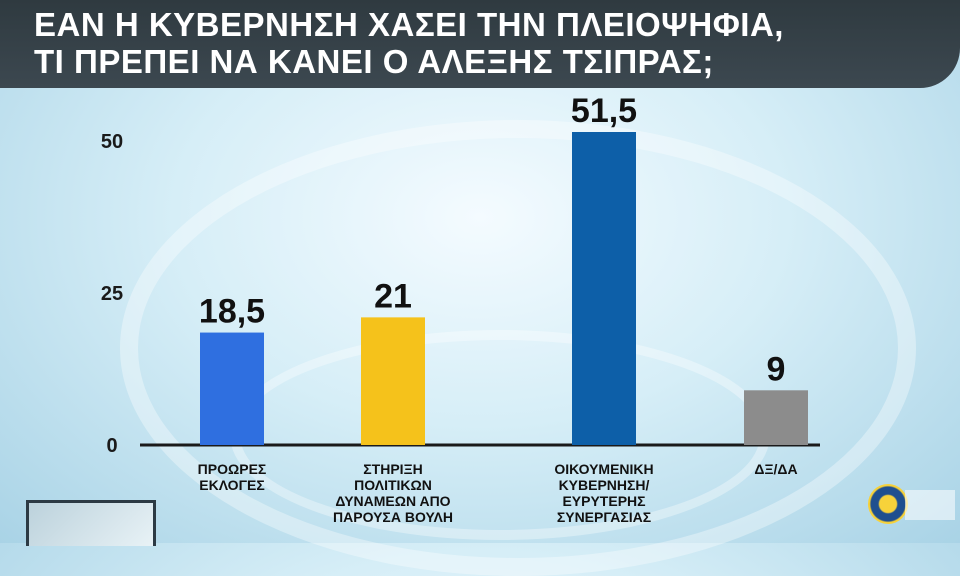 This screenshot has width=960, height=576. I want to click on category-label-line: ΔΞ/ΔΑ, so click(775, 469).